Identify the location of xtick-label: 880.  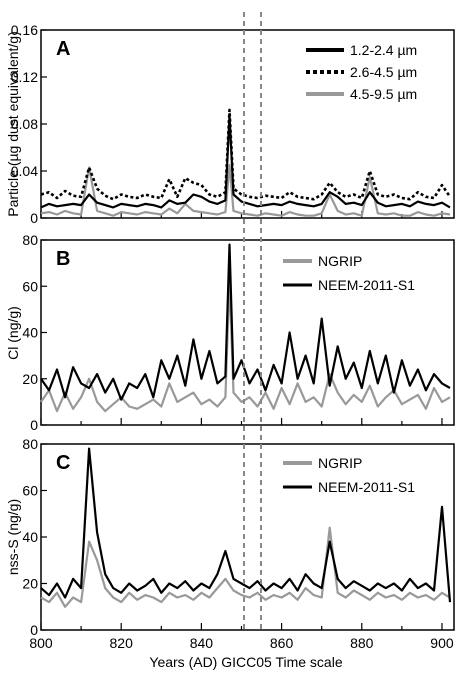
(362, 643).